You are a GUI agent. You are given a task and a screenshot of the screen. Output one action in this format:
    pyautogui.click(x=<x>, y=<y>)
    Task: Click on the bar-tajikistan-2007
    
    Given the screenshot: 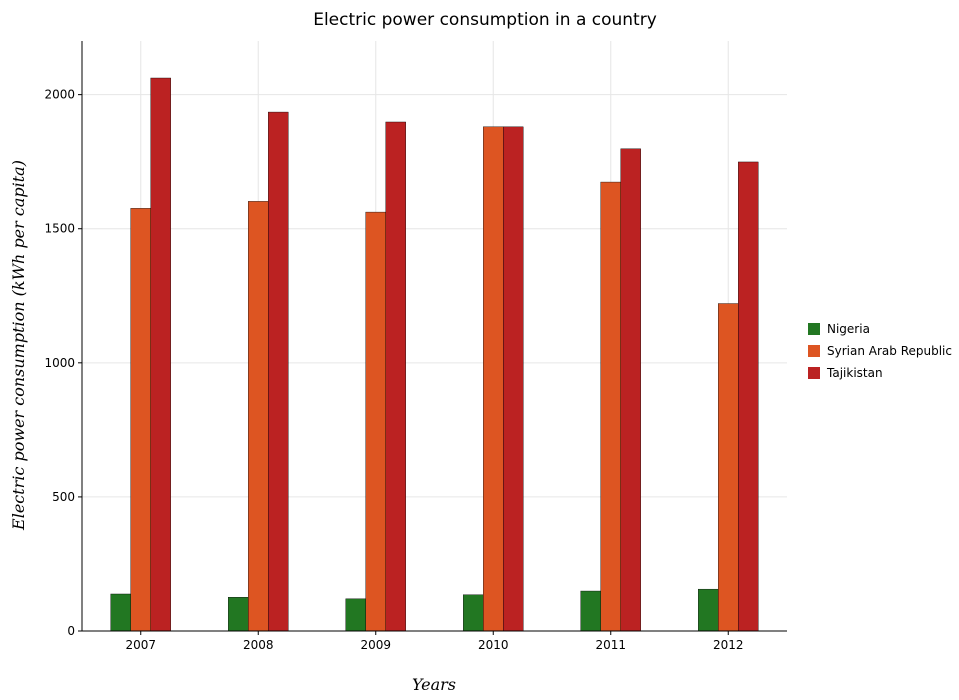 What is the action you would take?
    pyautogui.click(x=160, y=354)
    